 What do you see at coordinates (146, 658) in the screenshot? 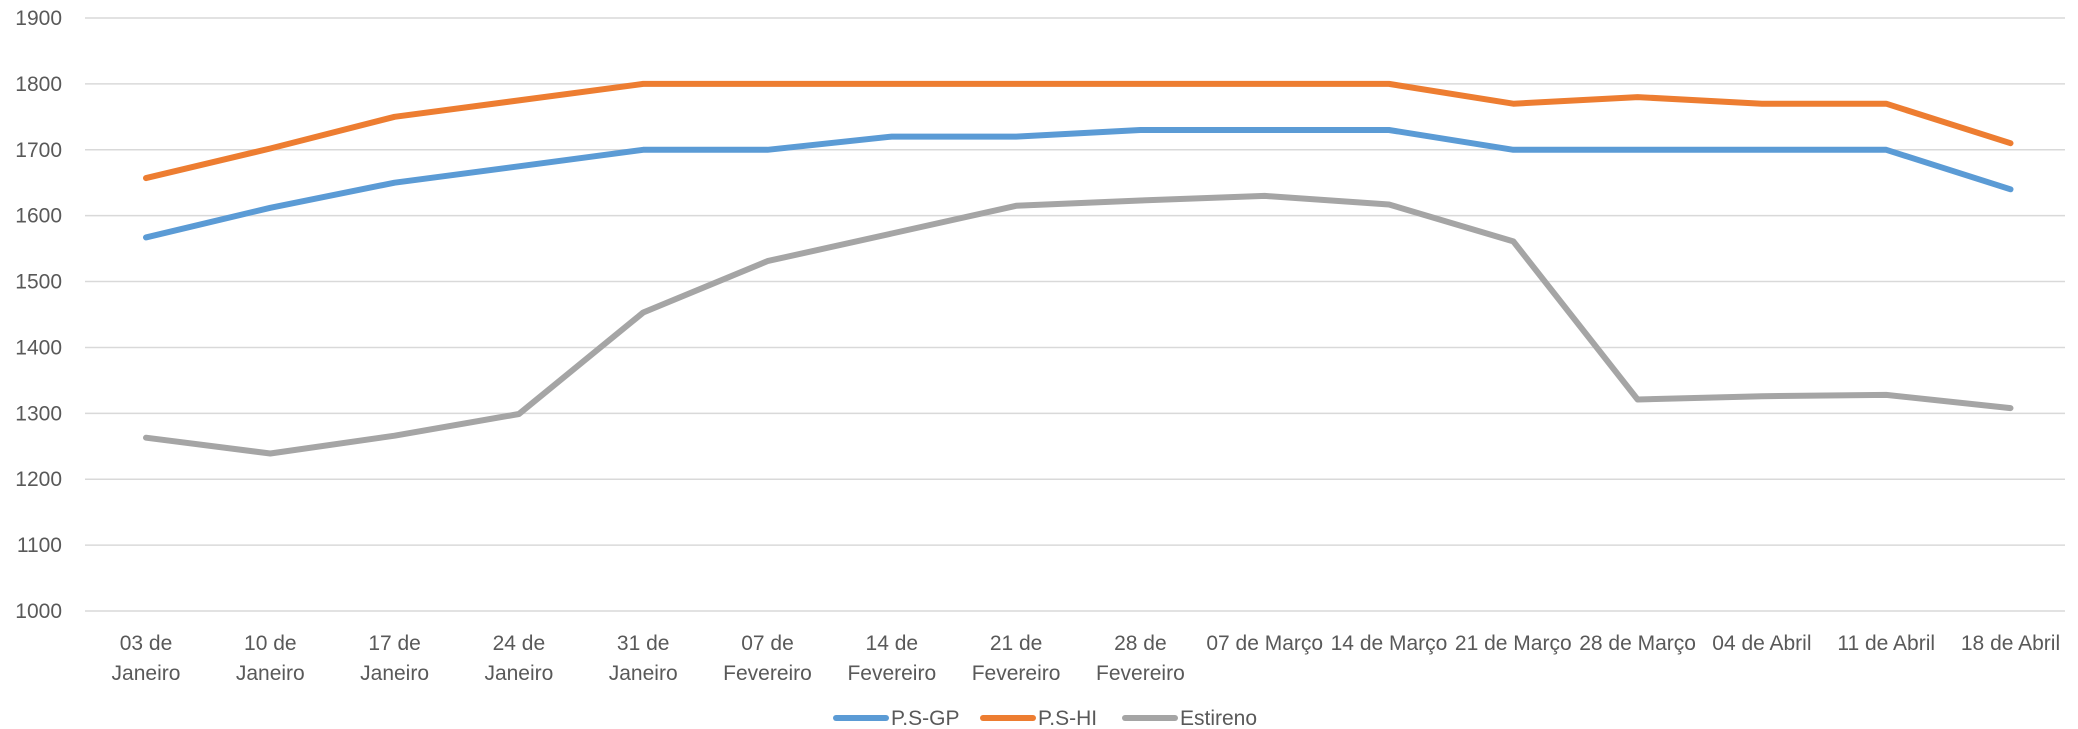
I see `x-tick-label: 03 de Janeiro` at bounding box center [146, 658].